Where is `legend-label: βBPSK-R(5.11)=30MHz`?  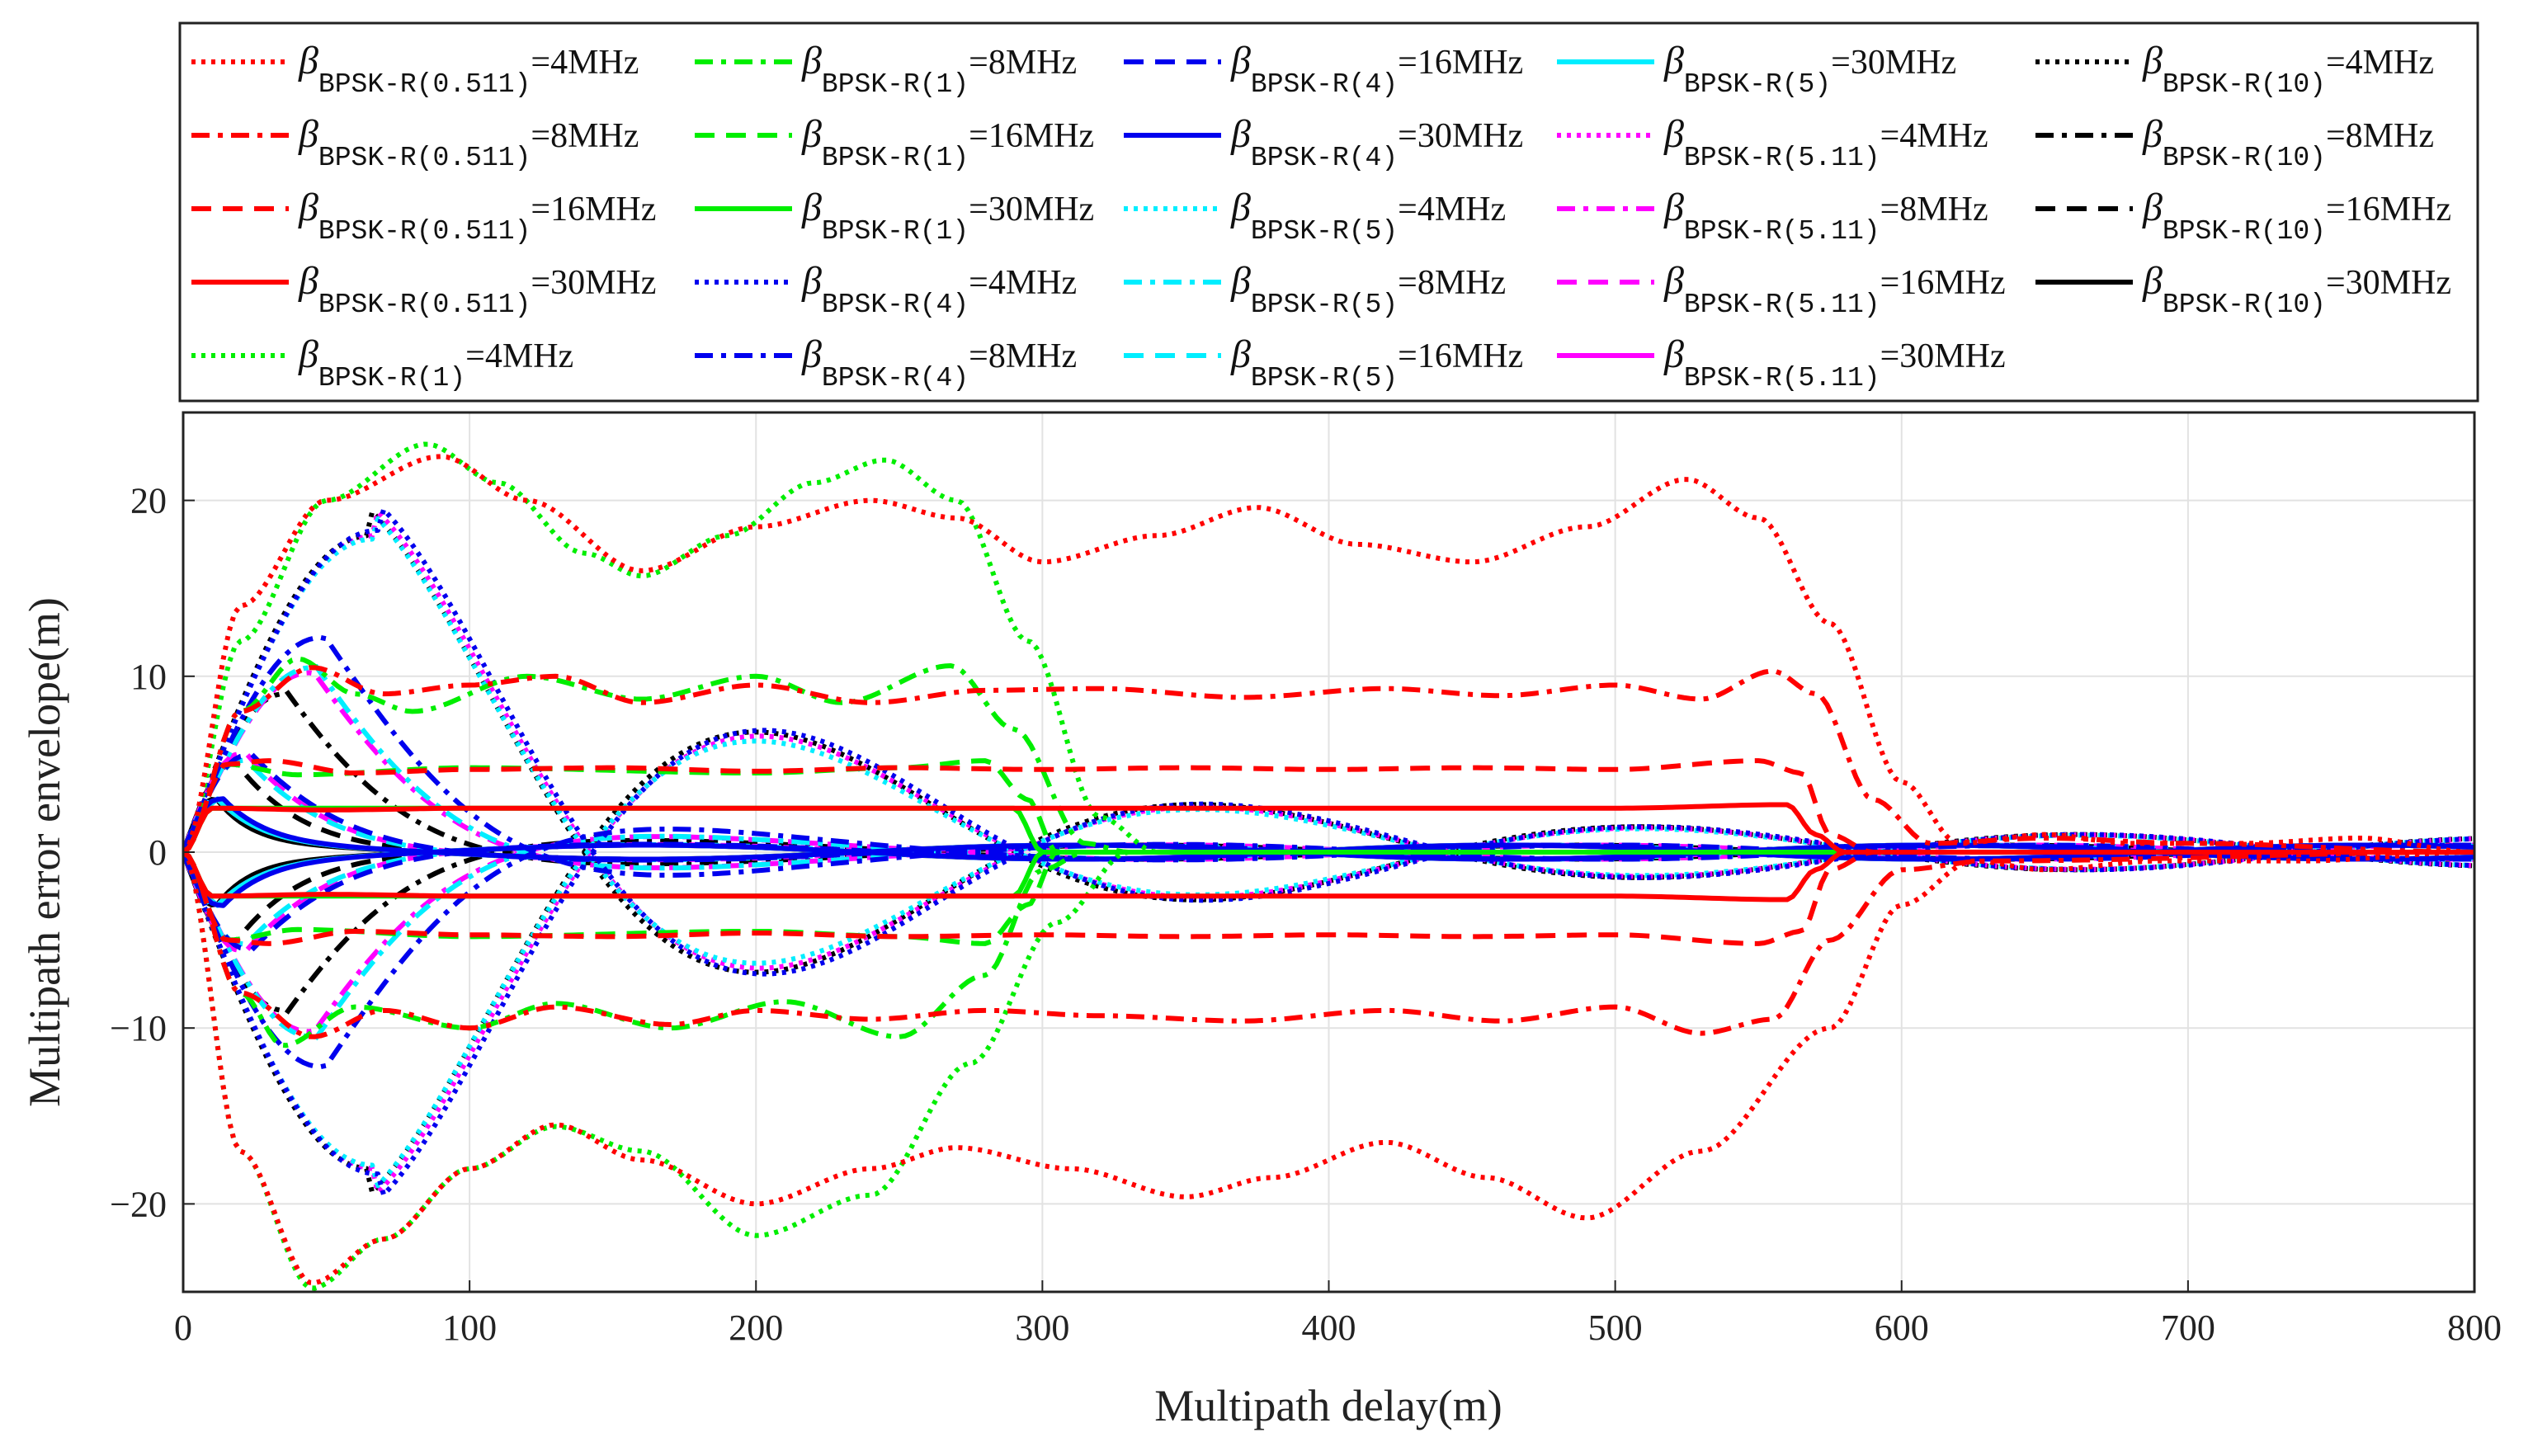
legend-label: βBPSK-R(5.11)=30MHz is located at coordinates (1834, 362).